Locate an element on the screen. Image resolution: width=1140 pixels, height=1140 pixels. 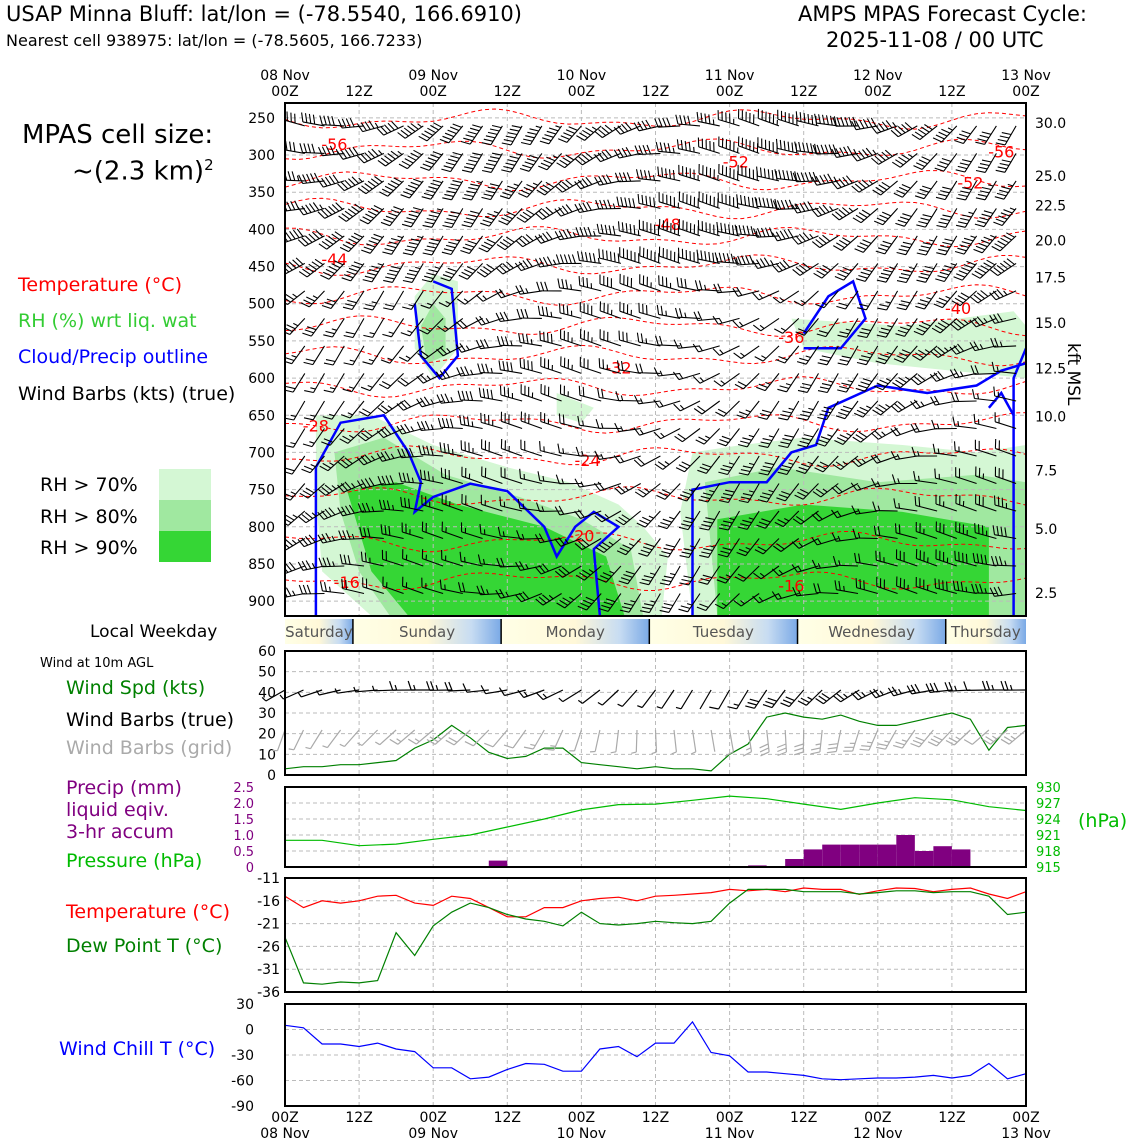
dewpoint-line is located at coordinates (655, 936).